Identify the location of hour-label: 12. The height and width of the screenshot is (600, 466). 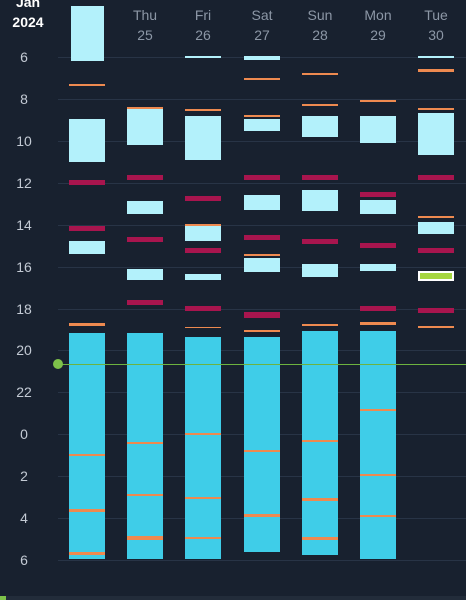
(24, 183).